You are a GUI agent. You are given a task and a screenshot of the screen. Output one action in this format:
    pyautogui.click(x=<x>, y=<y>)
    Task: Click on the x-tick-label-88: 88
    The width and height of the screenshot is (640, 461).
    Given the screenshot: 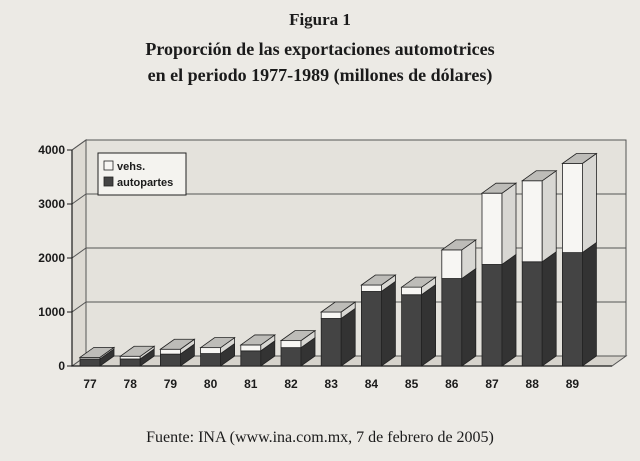 What is the action you would take?
    pyautogui.click(x=533, y=384)
    